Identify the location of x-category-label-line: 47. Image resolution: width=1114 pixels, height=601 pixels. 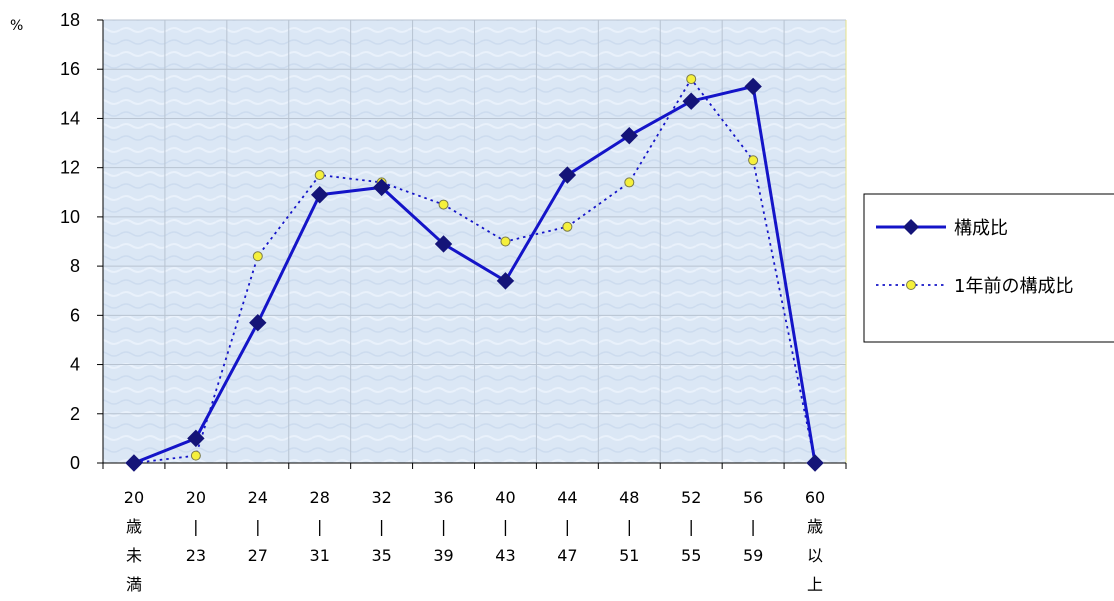
(567, 555).